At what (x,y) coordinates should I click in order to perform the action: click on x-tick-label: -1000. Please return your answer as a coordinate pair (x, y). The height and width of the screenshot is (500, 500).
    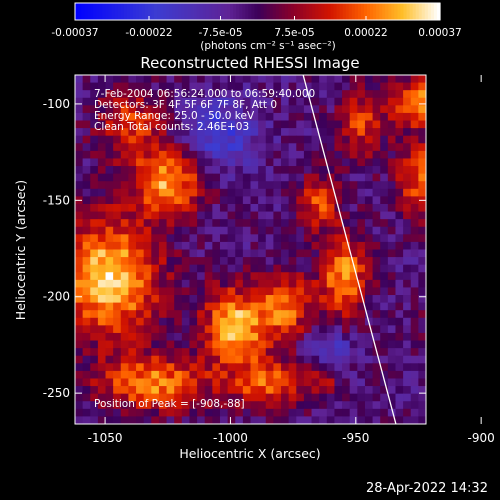
    Looking at the image, I should click on (230, 438).